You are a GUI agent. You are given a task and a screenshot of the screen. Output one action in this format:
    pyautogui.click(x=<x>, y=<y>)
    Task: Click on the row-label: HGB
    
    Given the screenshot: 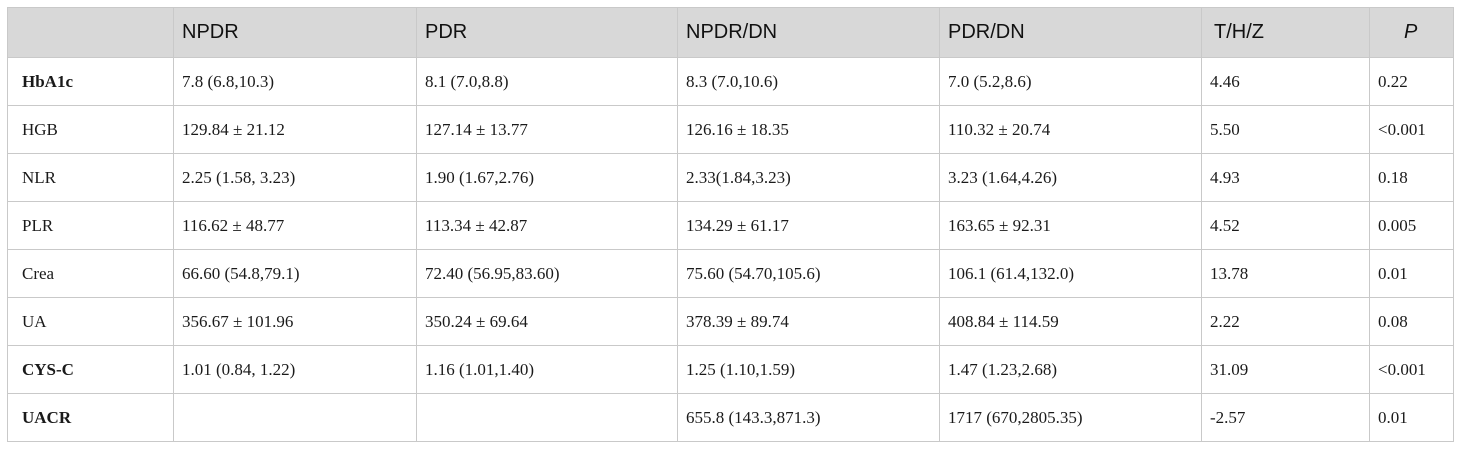 What is the action you would take?
    pyautogui.click(x=90, y=129)
    